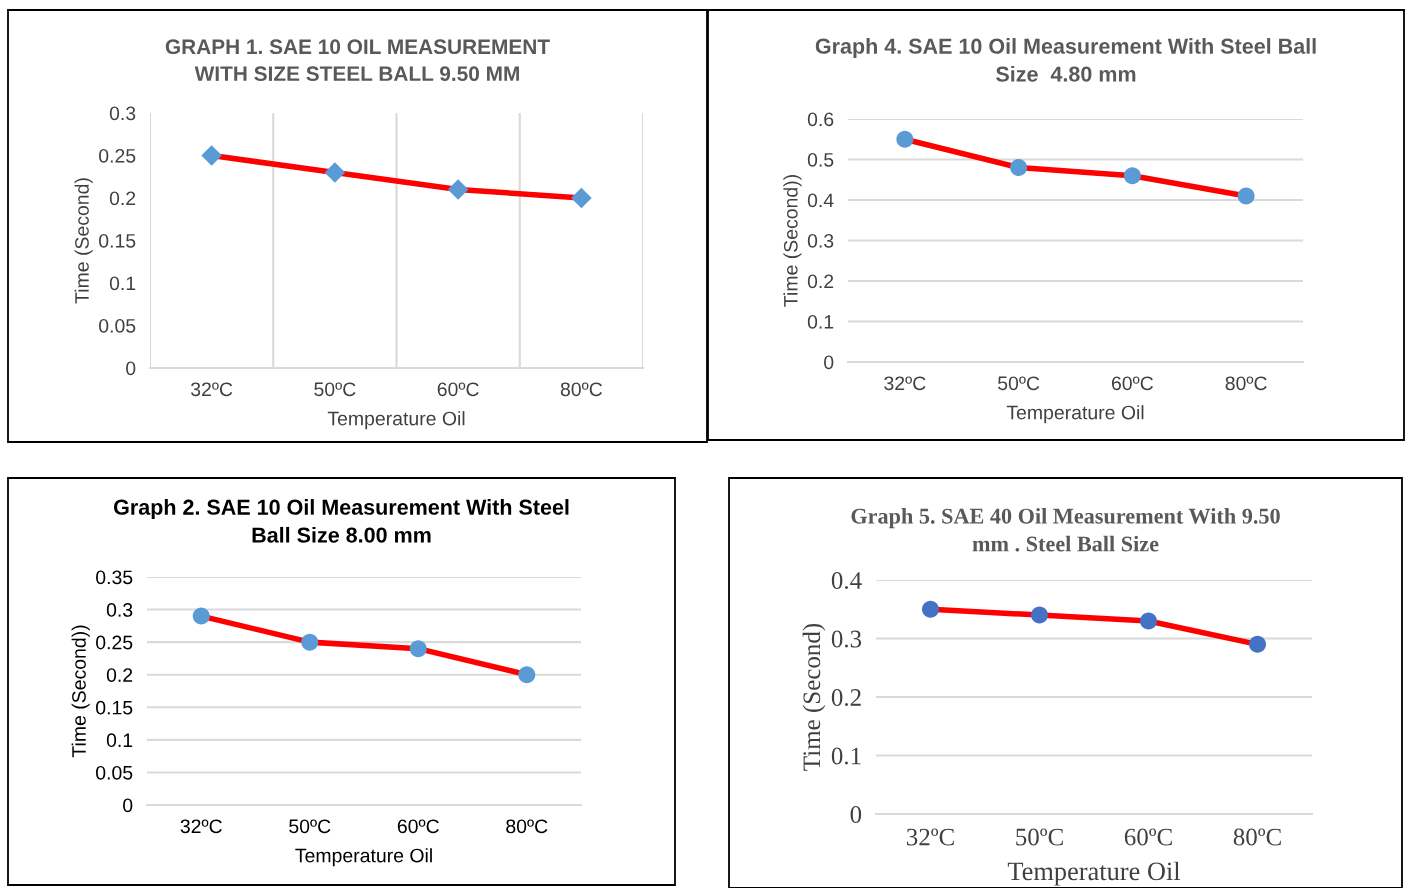  What do you see at coordinates (357, 60) in the screenshot?
I see `chart-title: GRAPH 1. SAE 10 OIL MEASUREMENT WITH SIZE STEEL BALL 9.50 MM` at bounding box center [357, 60].